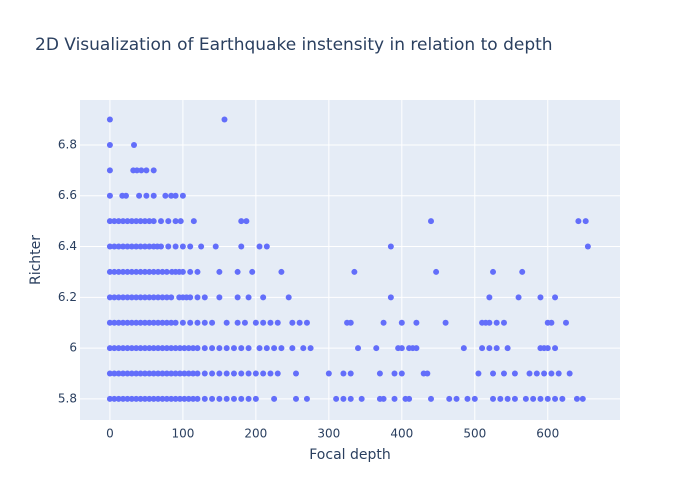  Describe the element at coordinates (182, 434) in the screenshot. I see `x-tick-label: 100` at that location.